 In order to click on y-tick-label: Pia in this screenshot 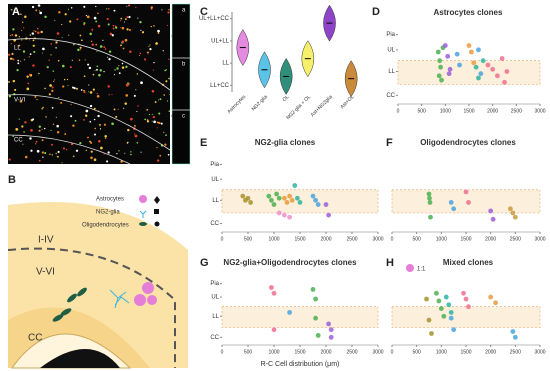, I will do `click(390, 35)`.